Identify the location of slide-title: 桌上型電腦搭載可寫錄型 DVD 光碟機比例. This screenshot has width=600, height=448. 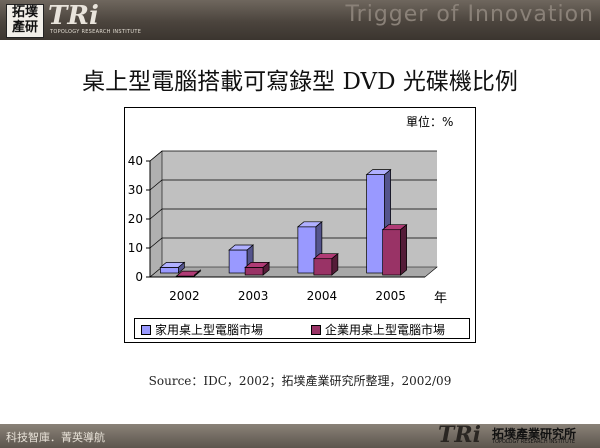
(300, 82).